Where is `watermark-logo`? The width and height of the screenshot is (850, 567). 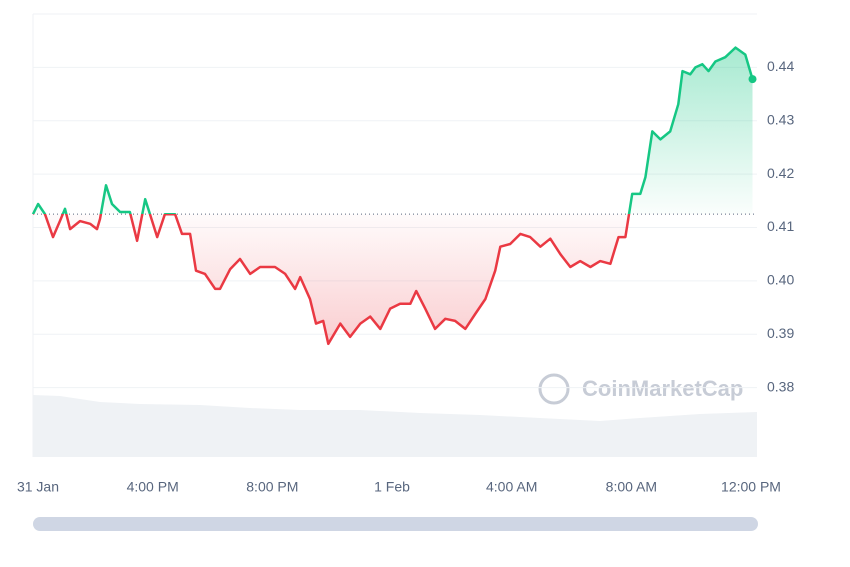
watermark-logo is located at coordinates (554, 389).